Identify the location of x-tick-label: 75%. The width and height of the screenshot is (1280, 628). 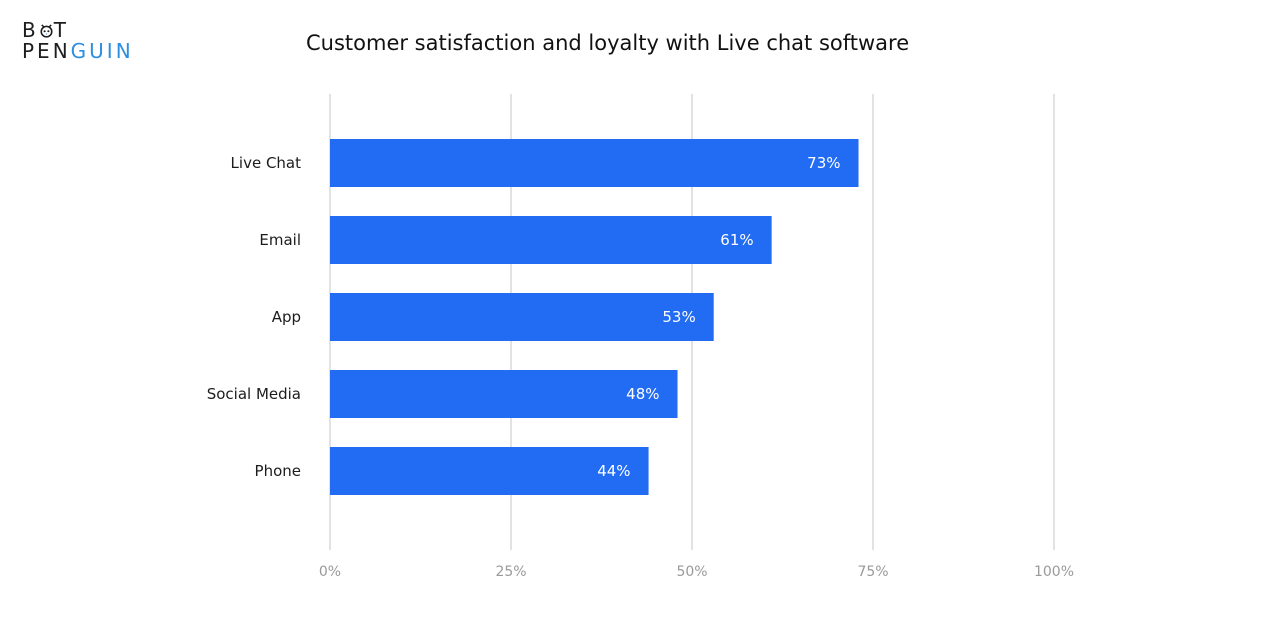
(872, 572).